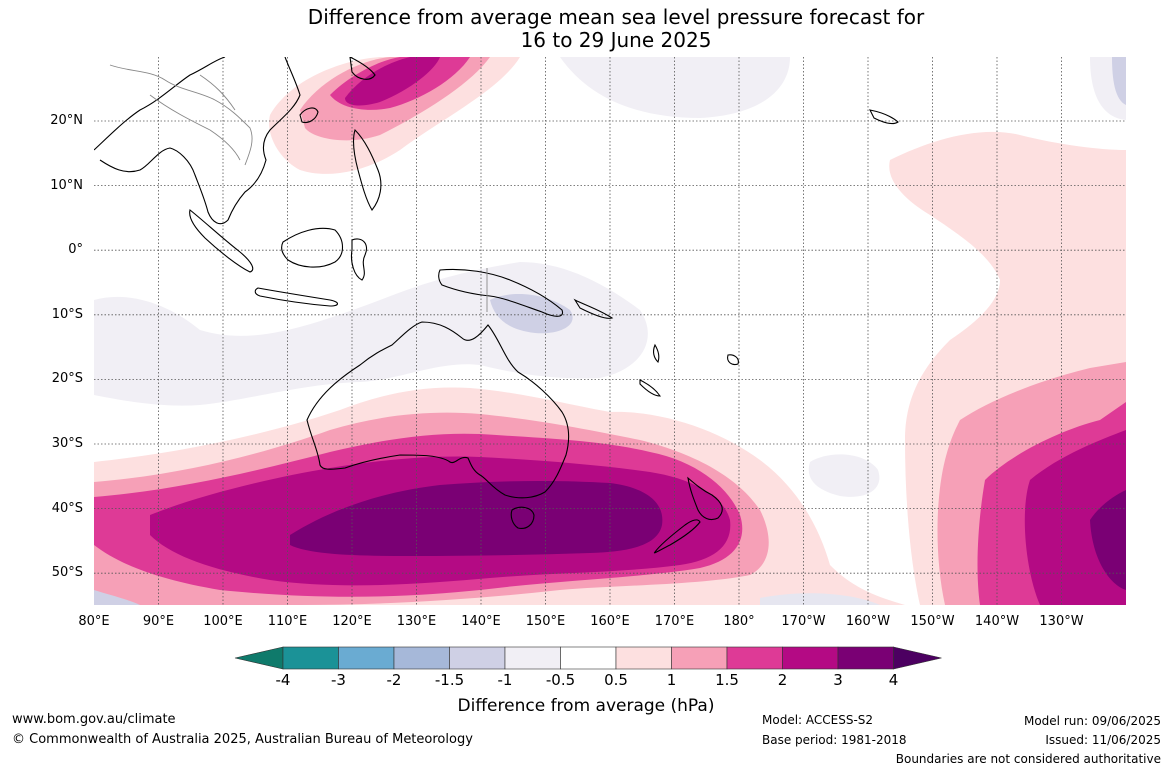  Describe the element at coordinates (449, 680) in the screenshot. I see `colorbar-tick-label: -1.5` at that location.